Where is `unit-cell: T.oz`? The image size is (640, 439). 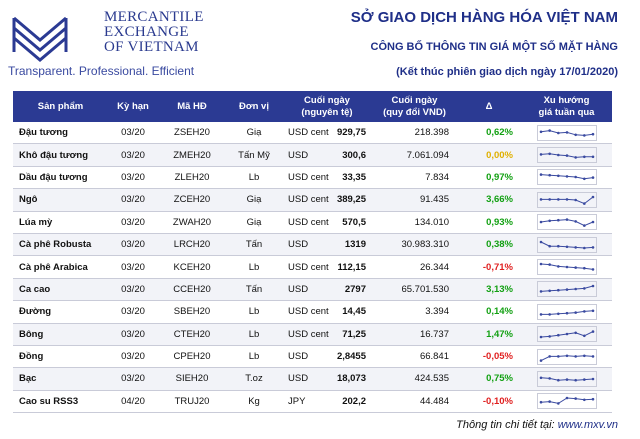
unit-cell: T.oz is located at coordinates (254, 379).